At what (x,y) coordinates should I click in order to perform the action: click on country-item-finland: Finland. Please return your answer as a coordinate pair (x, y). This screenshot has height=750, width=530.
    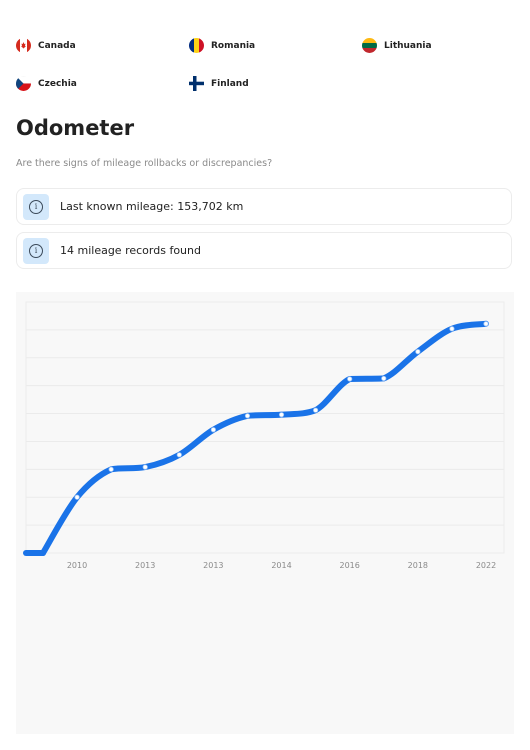
    Looking at the image, I should click on (219, 83).